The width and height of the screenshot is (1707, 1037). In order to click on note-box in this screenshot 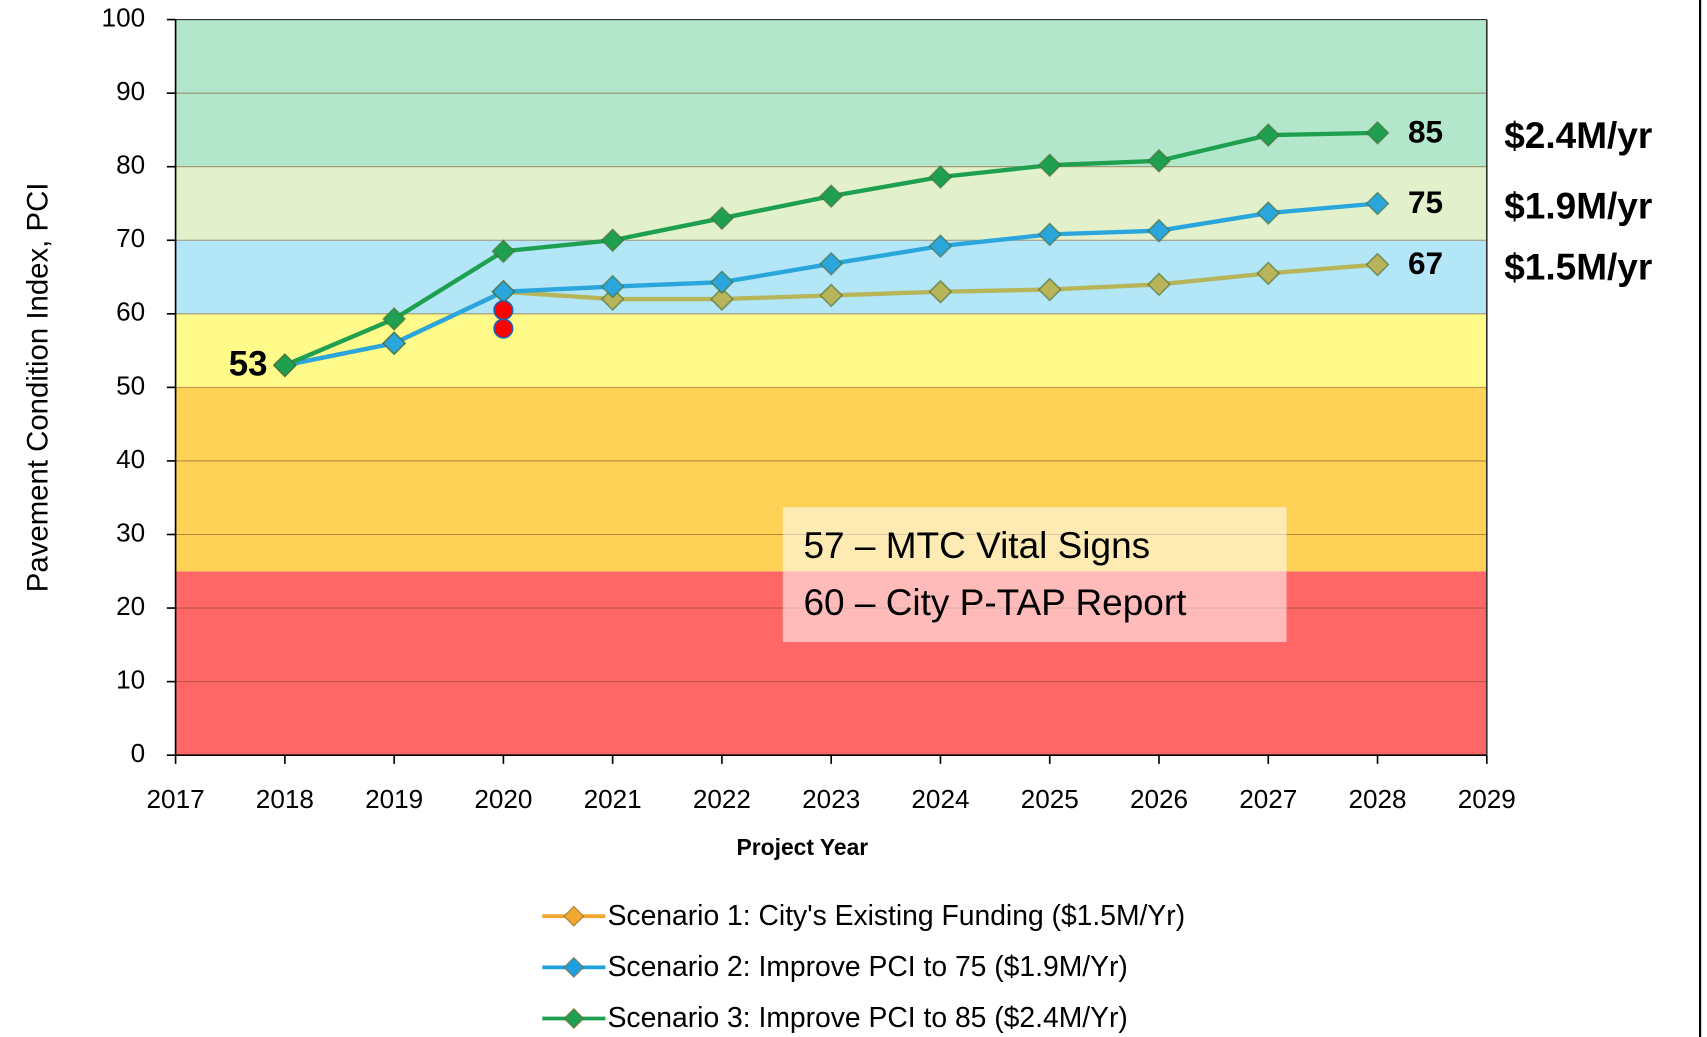, I will do `click(1034, 575)`.